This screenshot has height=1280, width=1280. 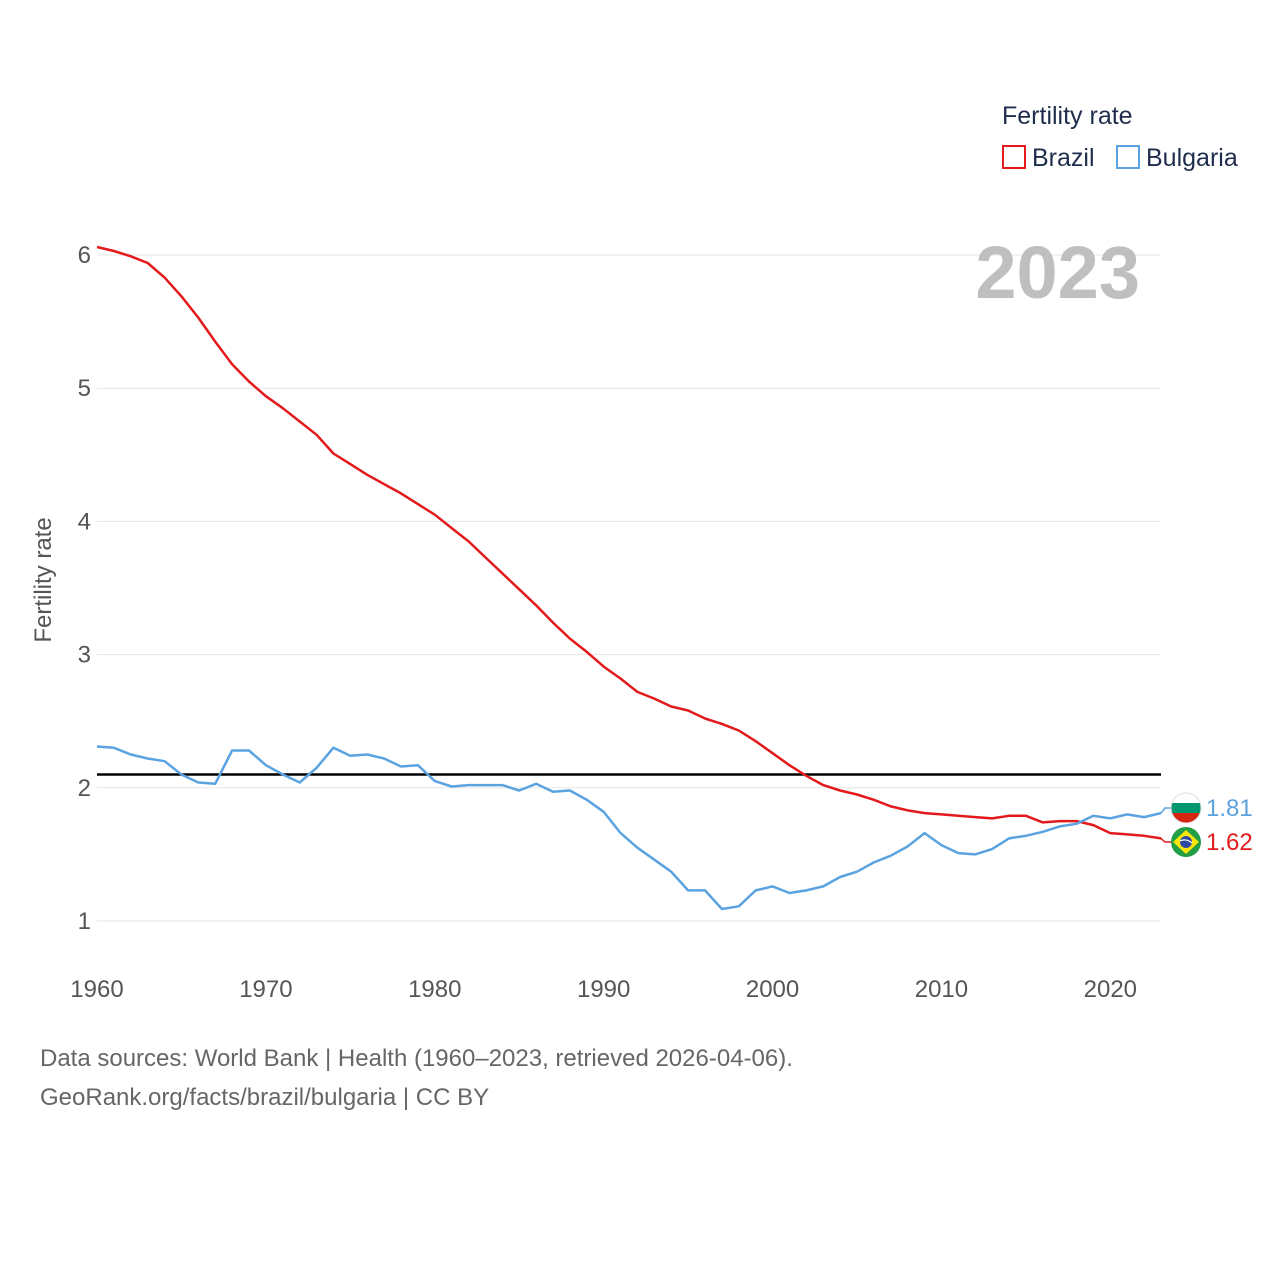 I want to click on y-tick-label: 4, so click(x=84, y=521).